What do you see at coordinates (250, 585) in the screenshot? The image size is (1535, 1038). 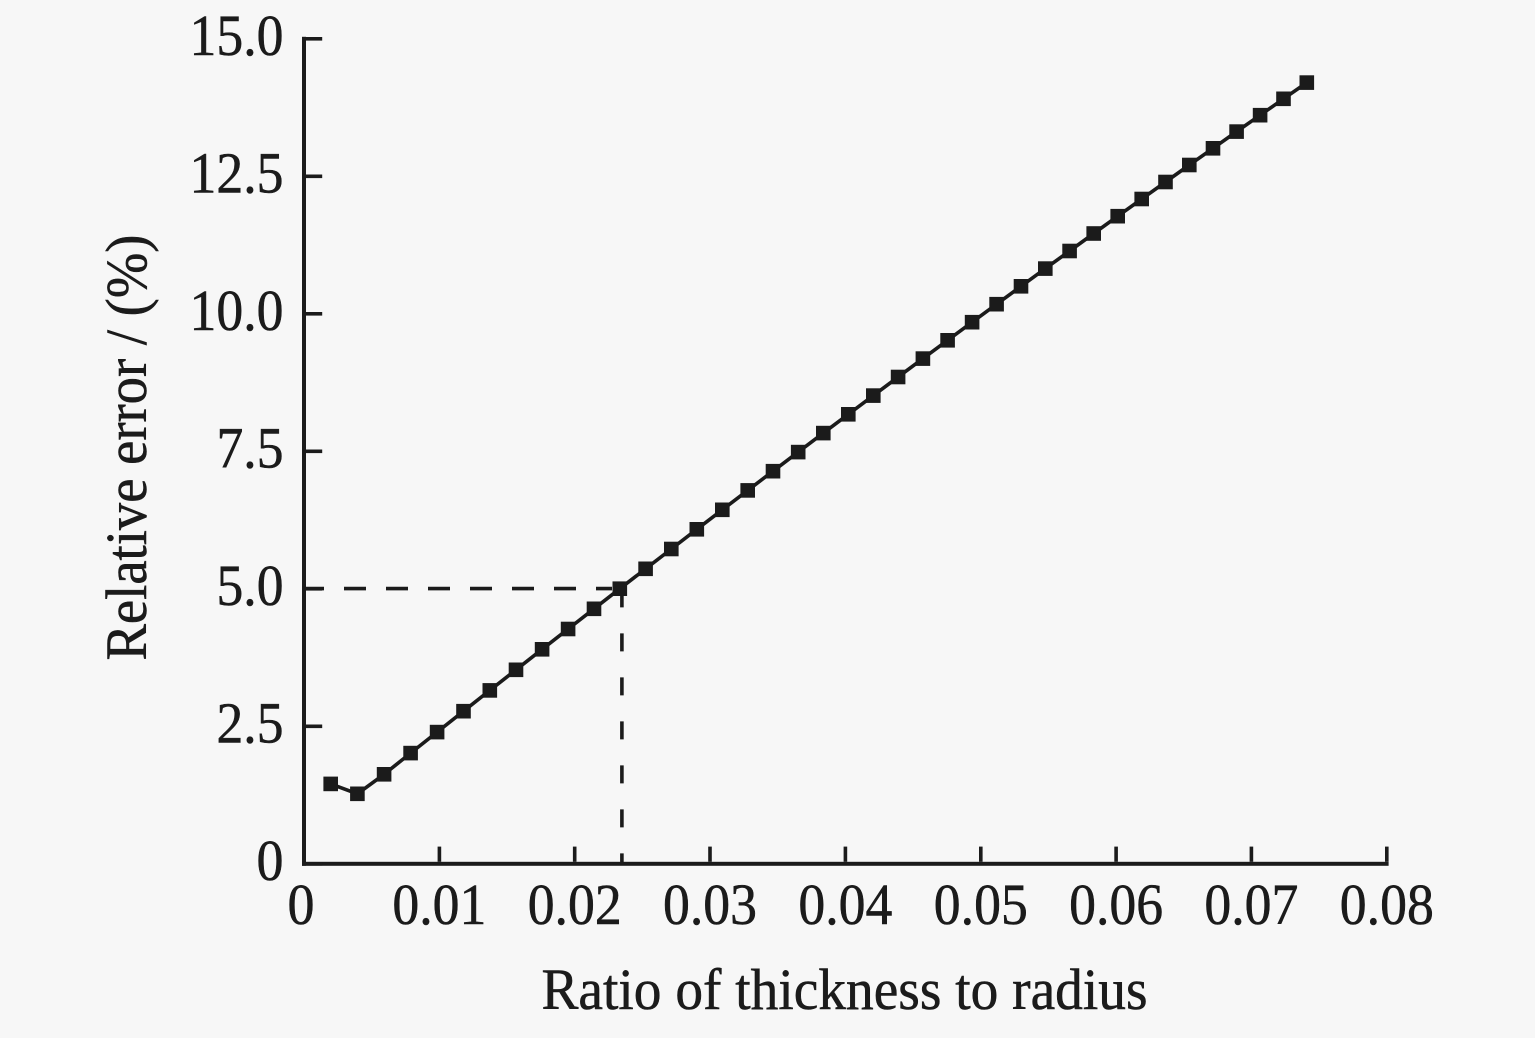 I see `svg-text: 5.0` at bounding box center [250, 585].